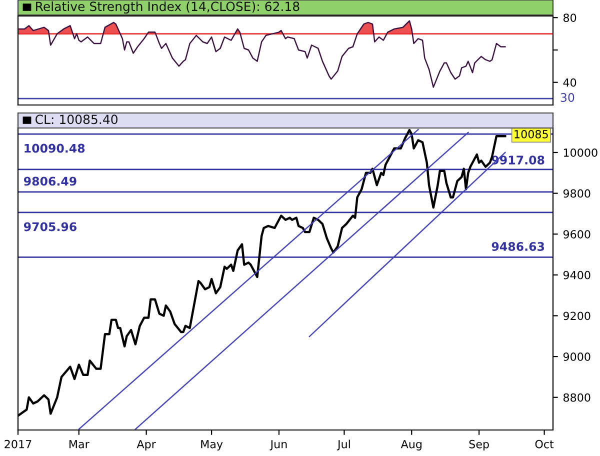 The height and width of the screenshot is (456, 600). Describe the element at coordinates (576, 316) in the screenshot. I see `y-tick-label: 9200` at that location.